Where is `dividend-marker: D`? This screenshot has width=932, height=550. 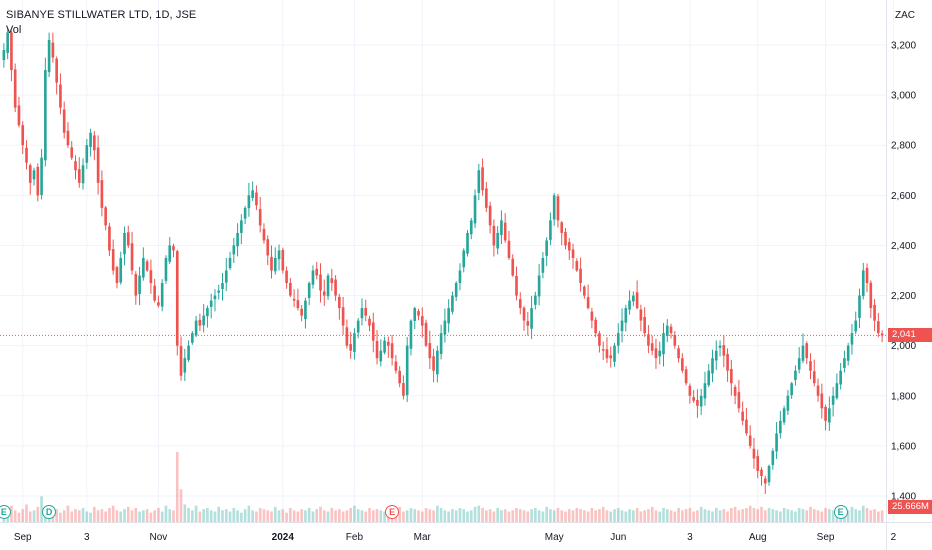 dividend-marker: D is located at coordinates (49, 512).